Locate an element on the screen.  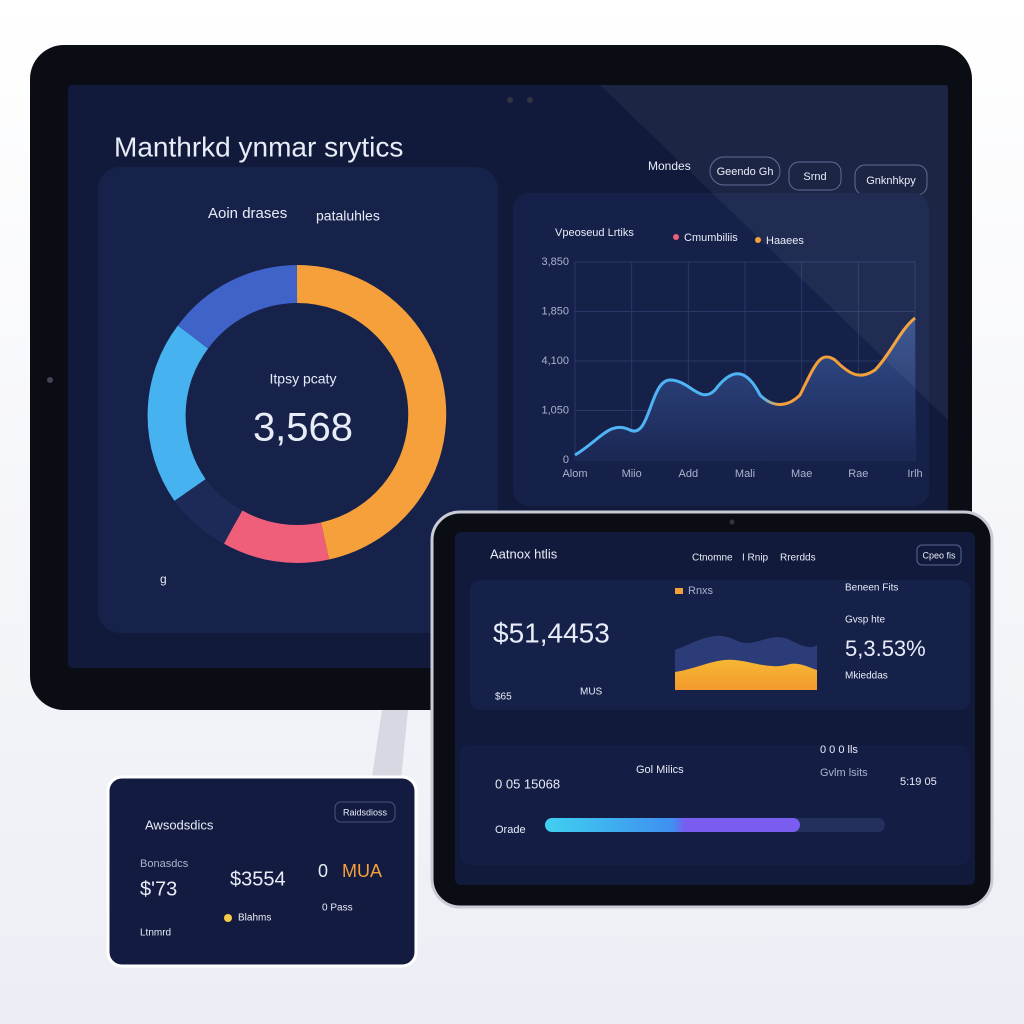
y-tick-label: 3,850 is located at coordinates (555, 262).